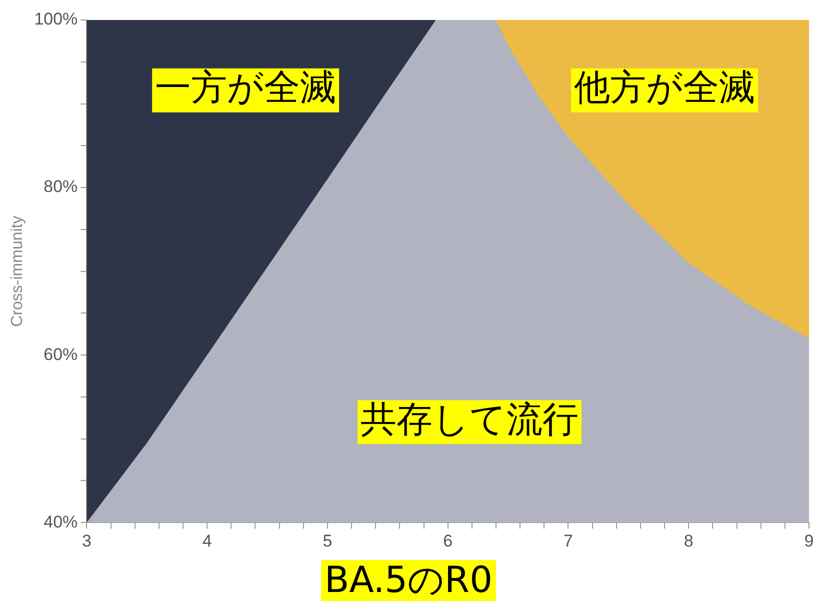 Image resolution: width=817 pixels, height=606 pixels. I want to click on x-tick-label: 4, so click(207, 540).